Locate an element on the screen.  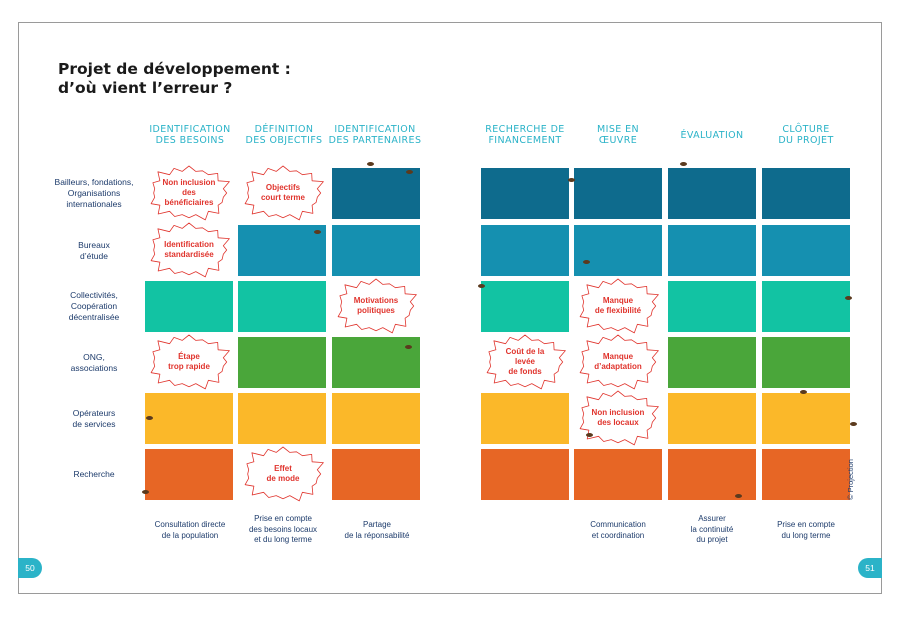
error-burst-identification-standardisee: Identification standardisée is located at coordinates (189, 250).